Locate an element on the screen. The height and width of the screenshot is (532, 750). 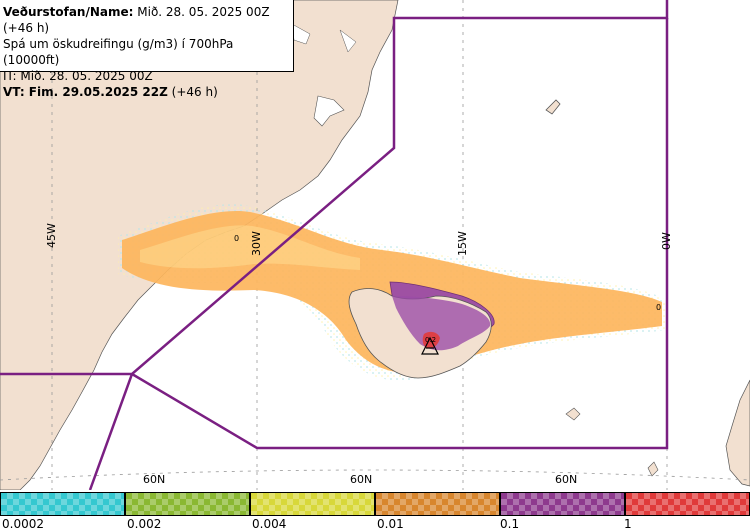
header-valid-offset: (+46 h) is located at coordinates (192, 92).